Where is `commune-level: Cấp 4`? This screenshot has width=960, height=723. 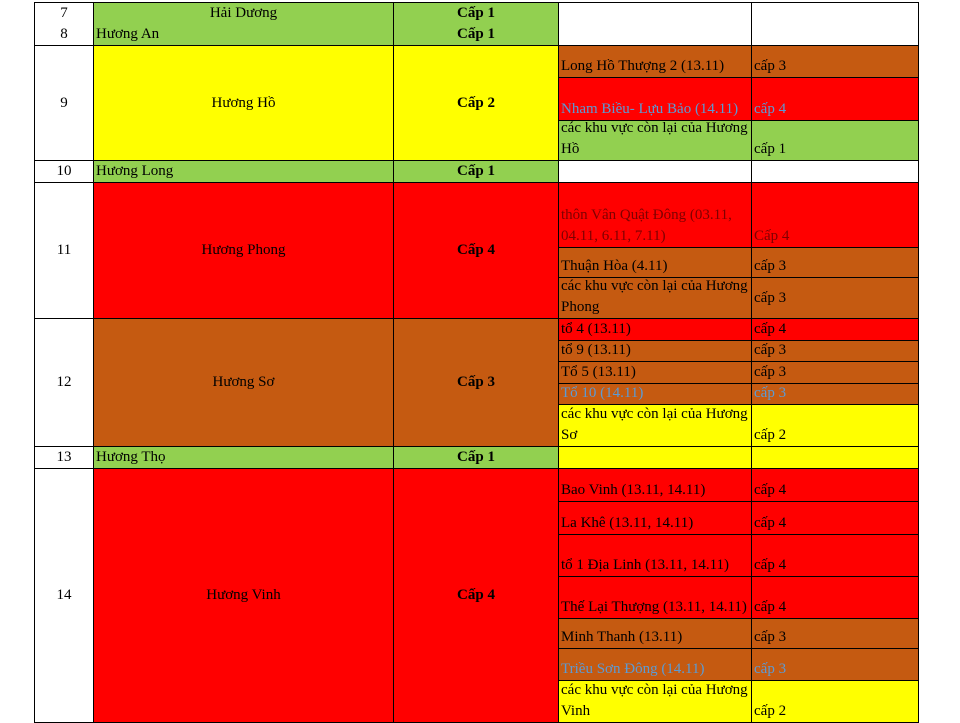
commune-level: Cấp 4 is located at coordinates (476, 250).